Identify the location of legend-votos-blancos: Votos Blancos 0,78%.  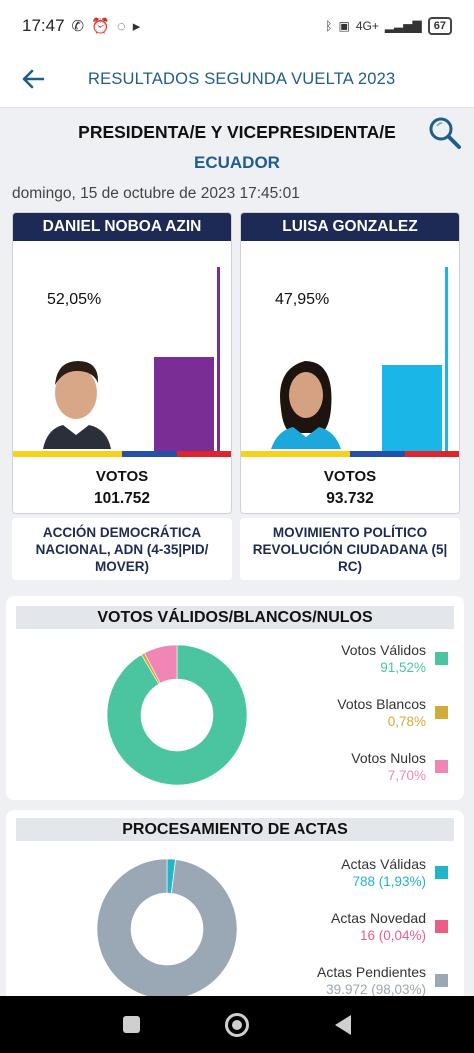
(392, 712).